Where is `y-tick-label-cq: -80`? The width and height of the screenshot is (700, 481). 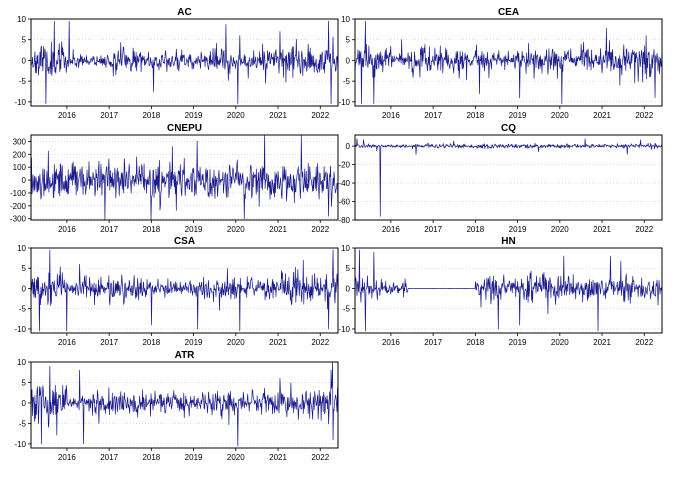 y-tick-label-cq: -80 is located at coordinates (344, 220).